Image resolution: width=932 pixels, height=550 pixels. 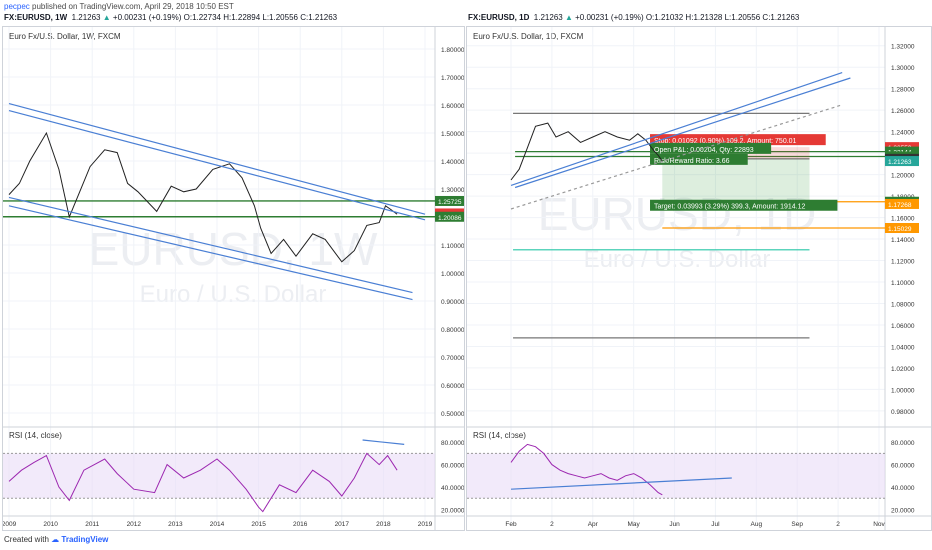 I want to click on time-tick-label: 2012, so click(x=134, y=524).